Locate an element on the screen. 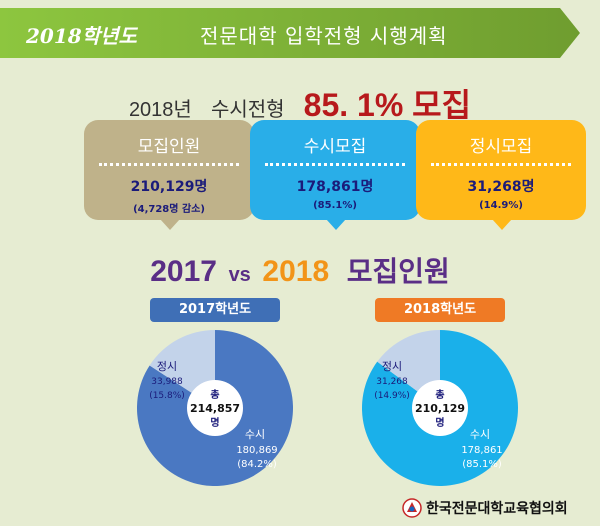  card-value: 210,129명 is located at coordinates (169, 187).